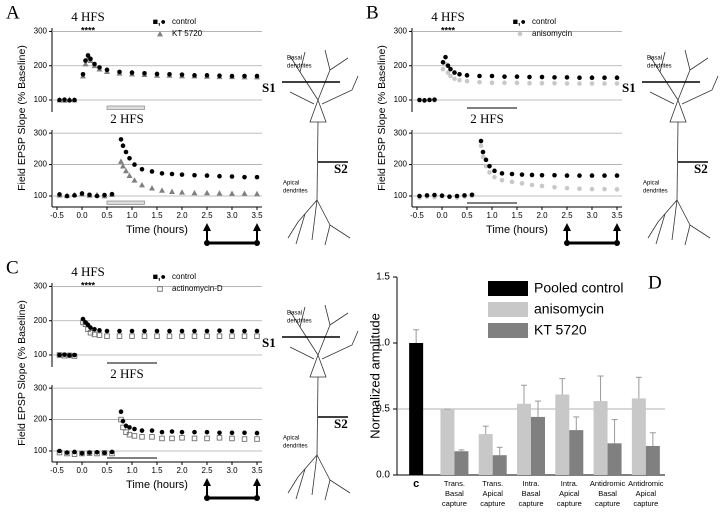 This screenshot has height=512, width=720. Describe the element at coordinates (269, 342) in the screenshot. I see `electrode-label: S1` at that location.